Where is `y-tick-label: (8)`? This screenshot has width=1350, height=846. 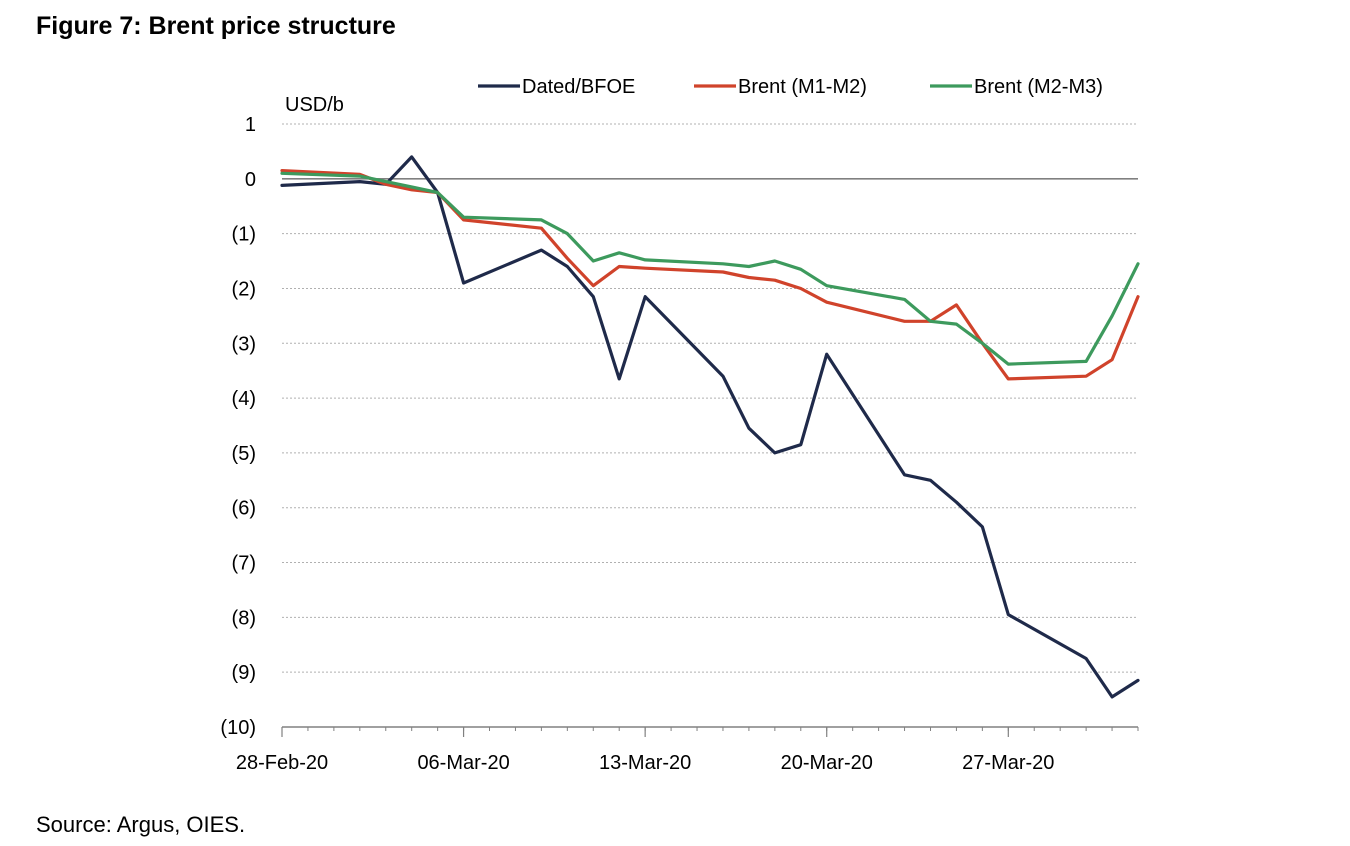 y-tick-label: (8) is located at coordinates (244, 618).